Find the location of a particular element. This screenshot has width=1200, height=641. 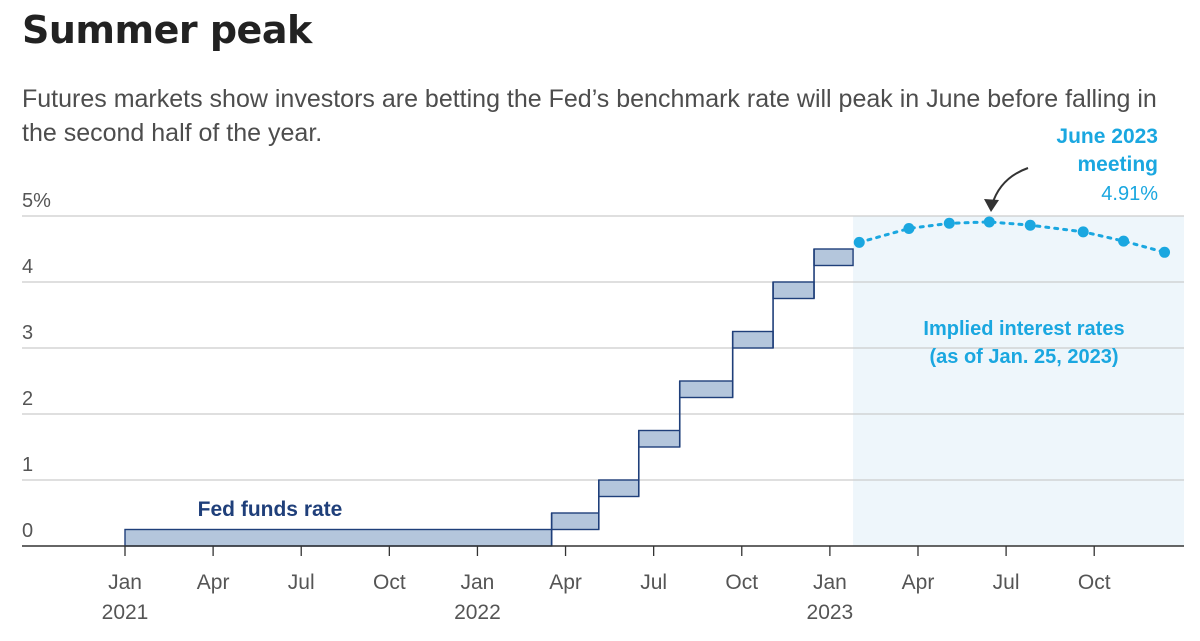

x-tick-year-label: 2021 is located at coordinates (125, 612).